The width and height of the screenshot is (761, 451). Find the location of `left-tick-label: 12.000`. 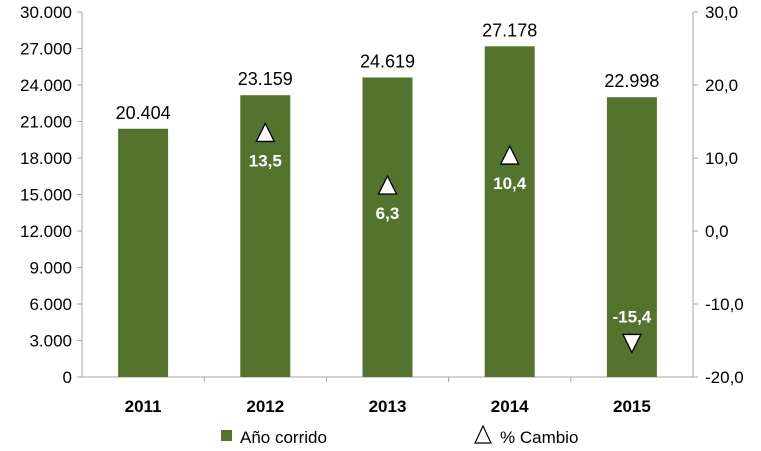

left-tick-label: 12.000 is located at coordinates (46, 231).